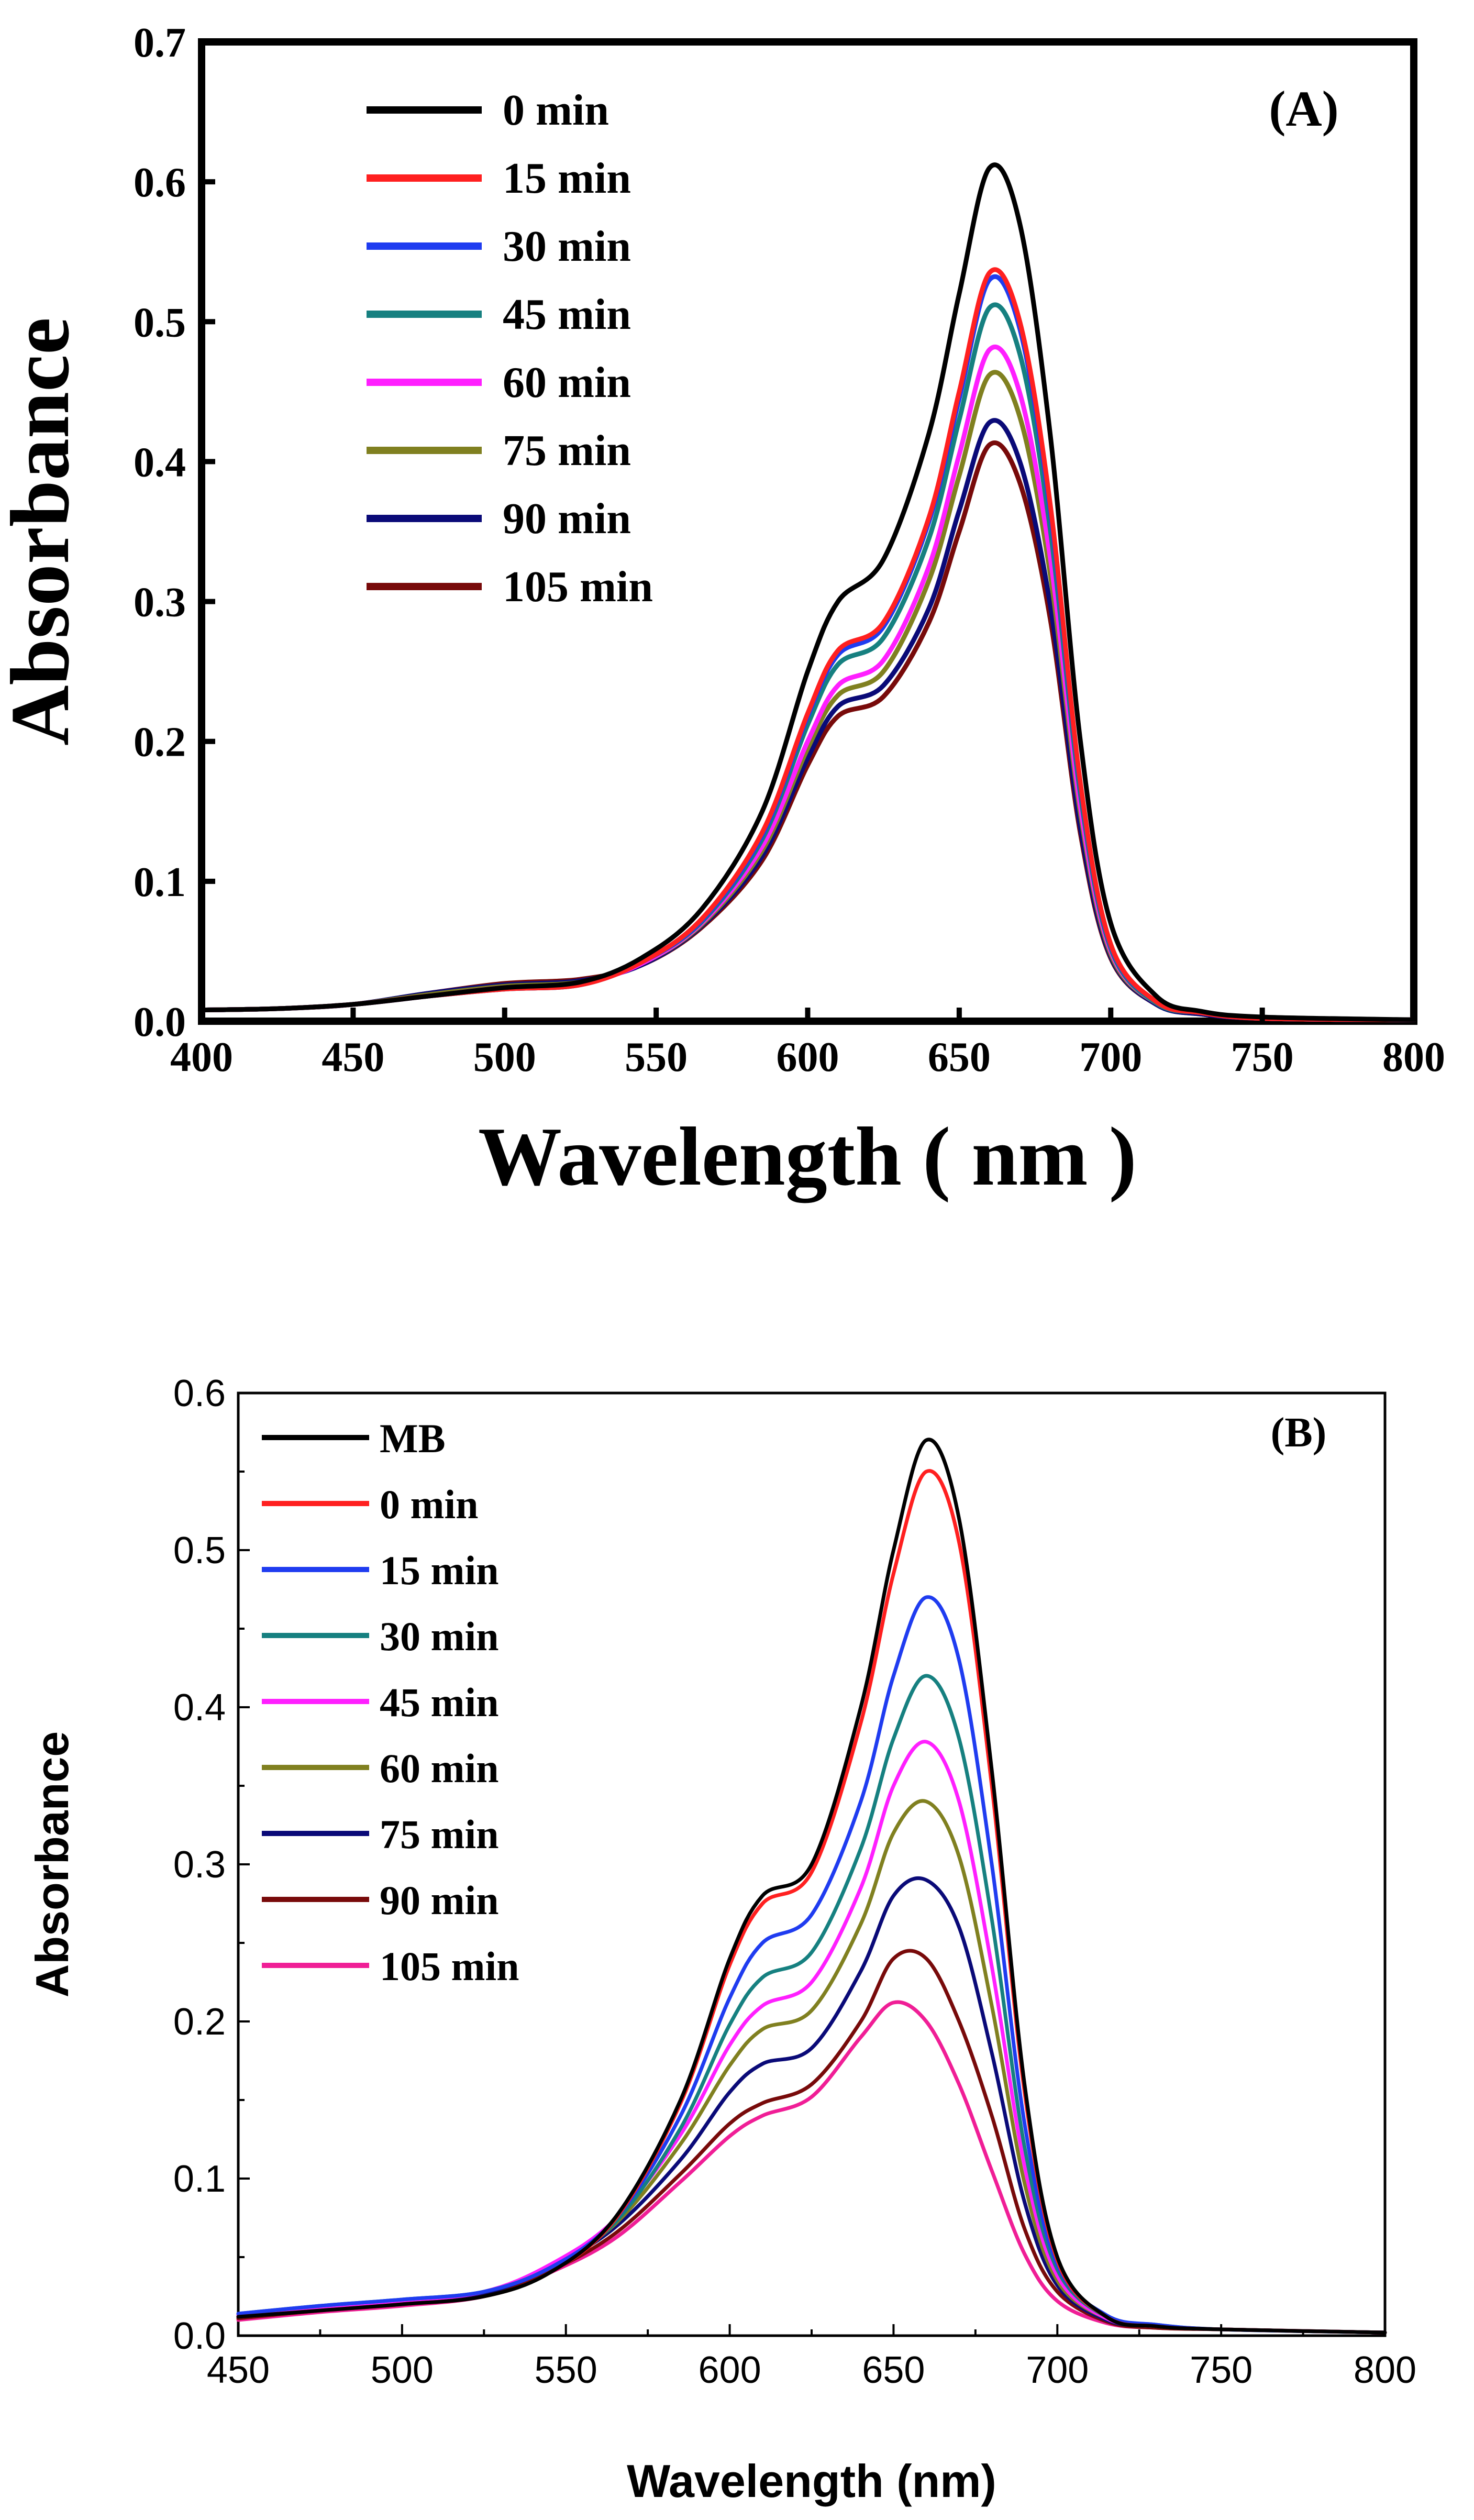 The image size is (1474, 2520). What do you see at coordinates (160, 43) in the screenshot?
I see `y-tick-label-a-7: 0.7` at bounding box center [160, 43].